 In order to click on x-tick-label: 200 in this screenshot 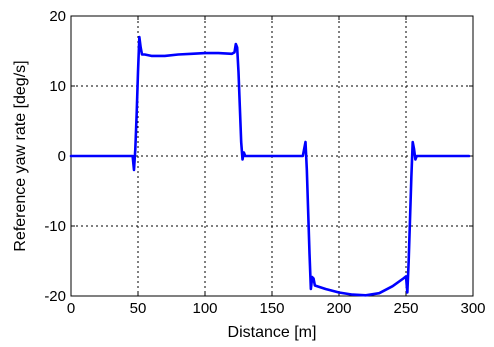, I will do `click(338, 308)`.